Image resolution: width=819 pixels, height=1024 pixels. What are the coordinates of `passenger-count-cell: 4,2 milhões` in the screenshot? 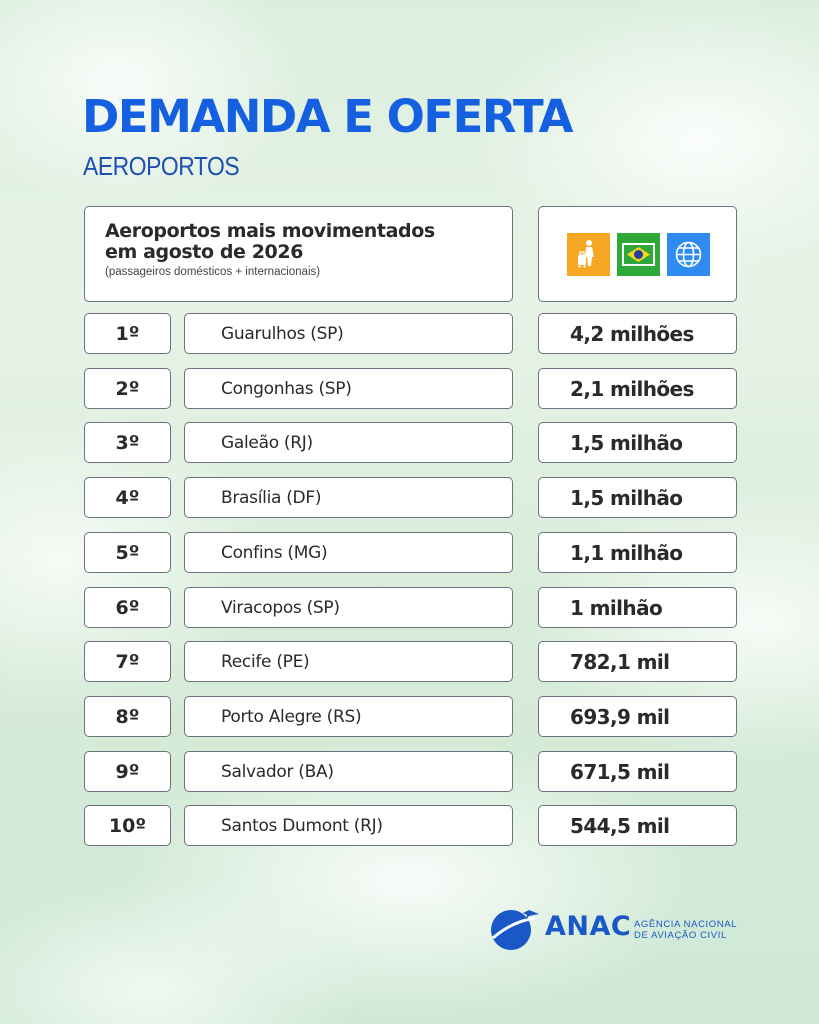 It's located at (637, 333).